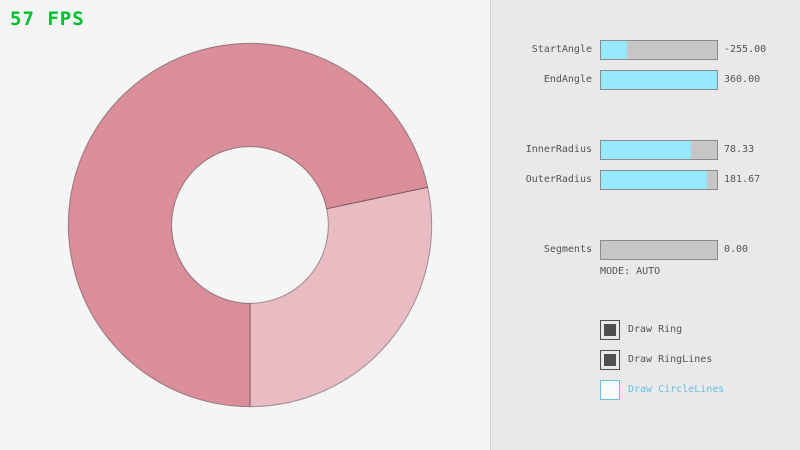  What do you see at coordinates (739, 149) in the screenshot?
I see `innerradius-value: 78.33` at bounding box center [739, 149].